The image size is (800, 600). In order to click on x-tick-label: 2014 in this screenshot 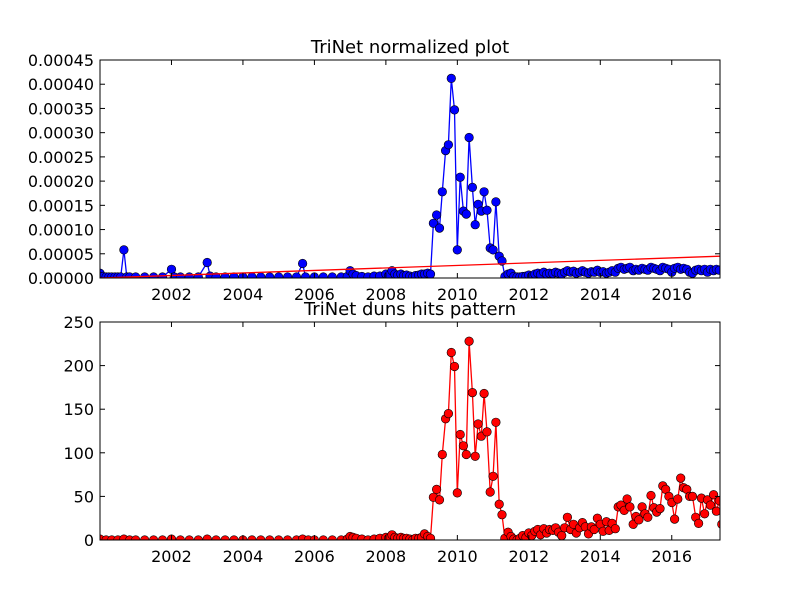, I will do `click(600, 294)`.